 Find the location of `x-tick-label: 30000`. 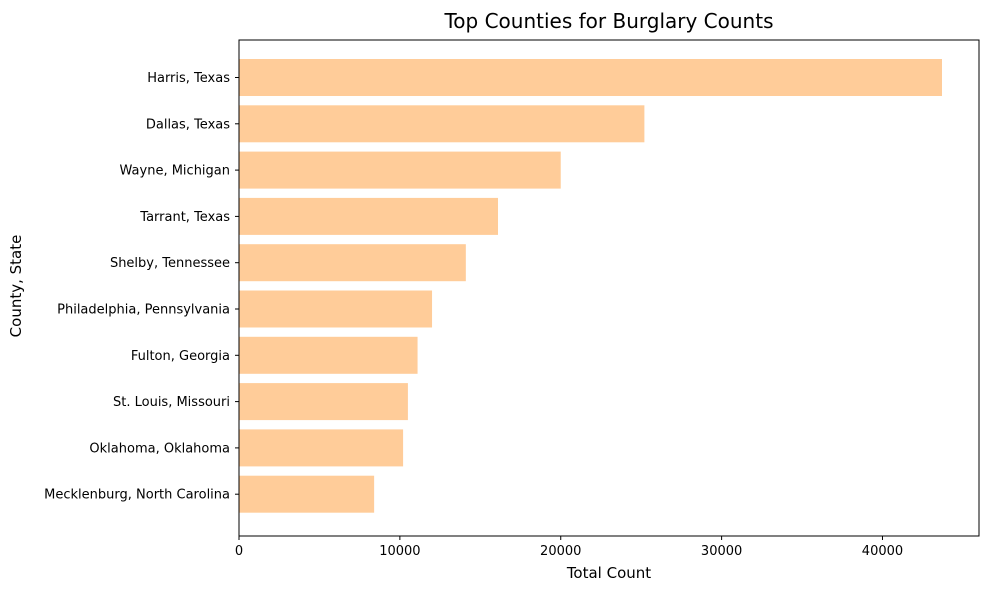

x-tick-label: 30000 is located at coordinates (721, 551).